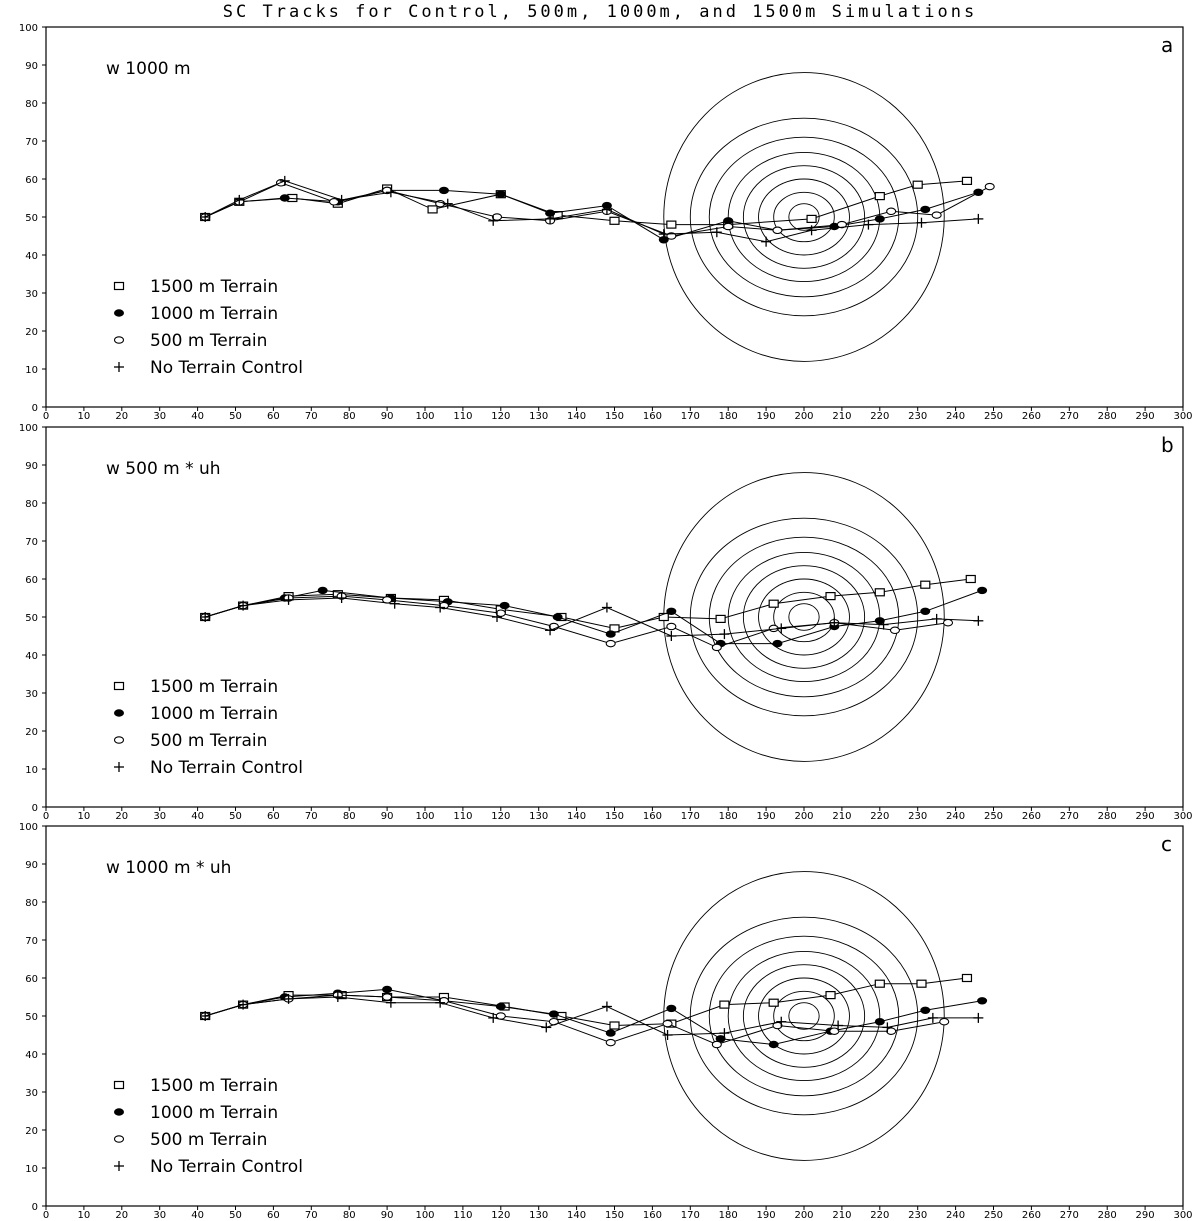  Describe the element at coordinates (462, 1215) in the screenshot. I see `x-tick-label: 110` at that location.